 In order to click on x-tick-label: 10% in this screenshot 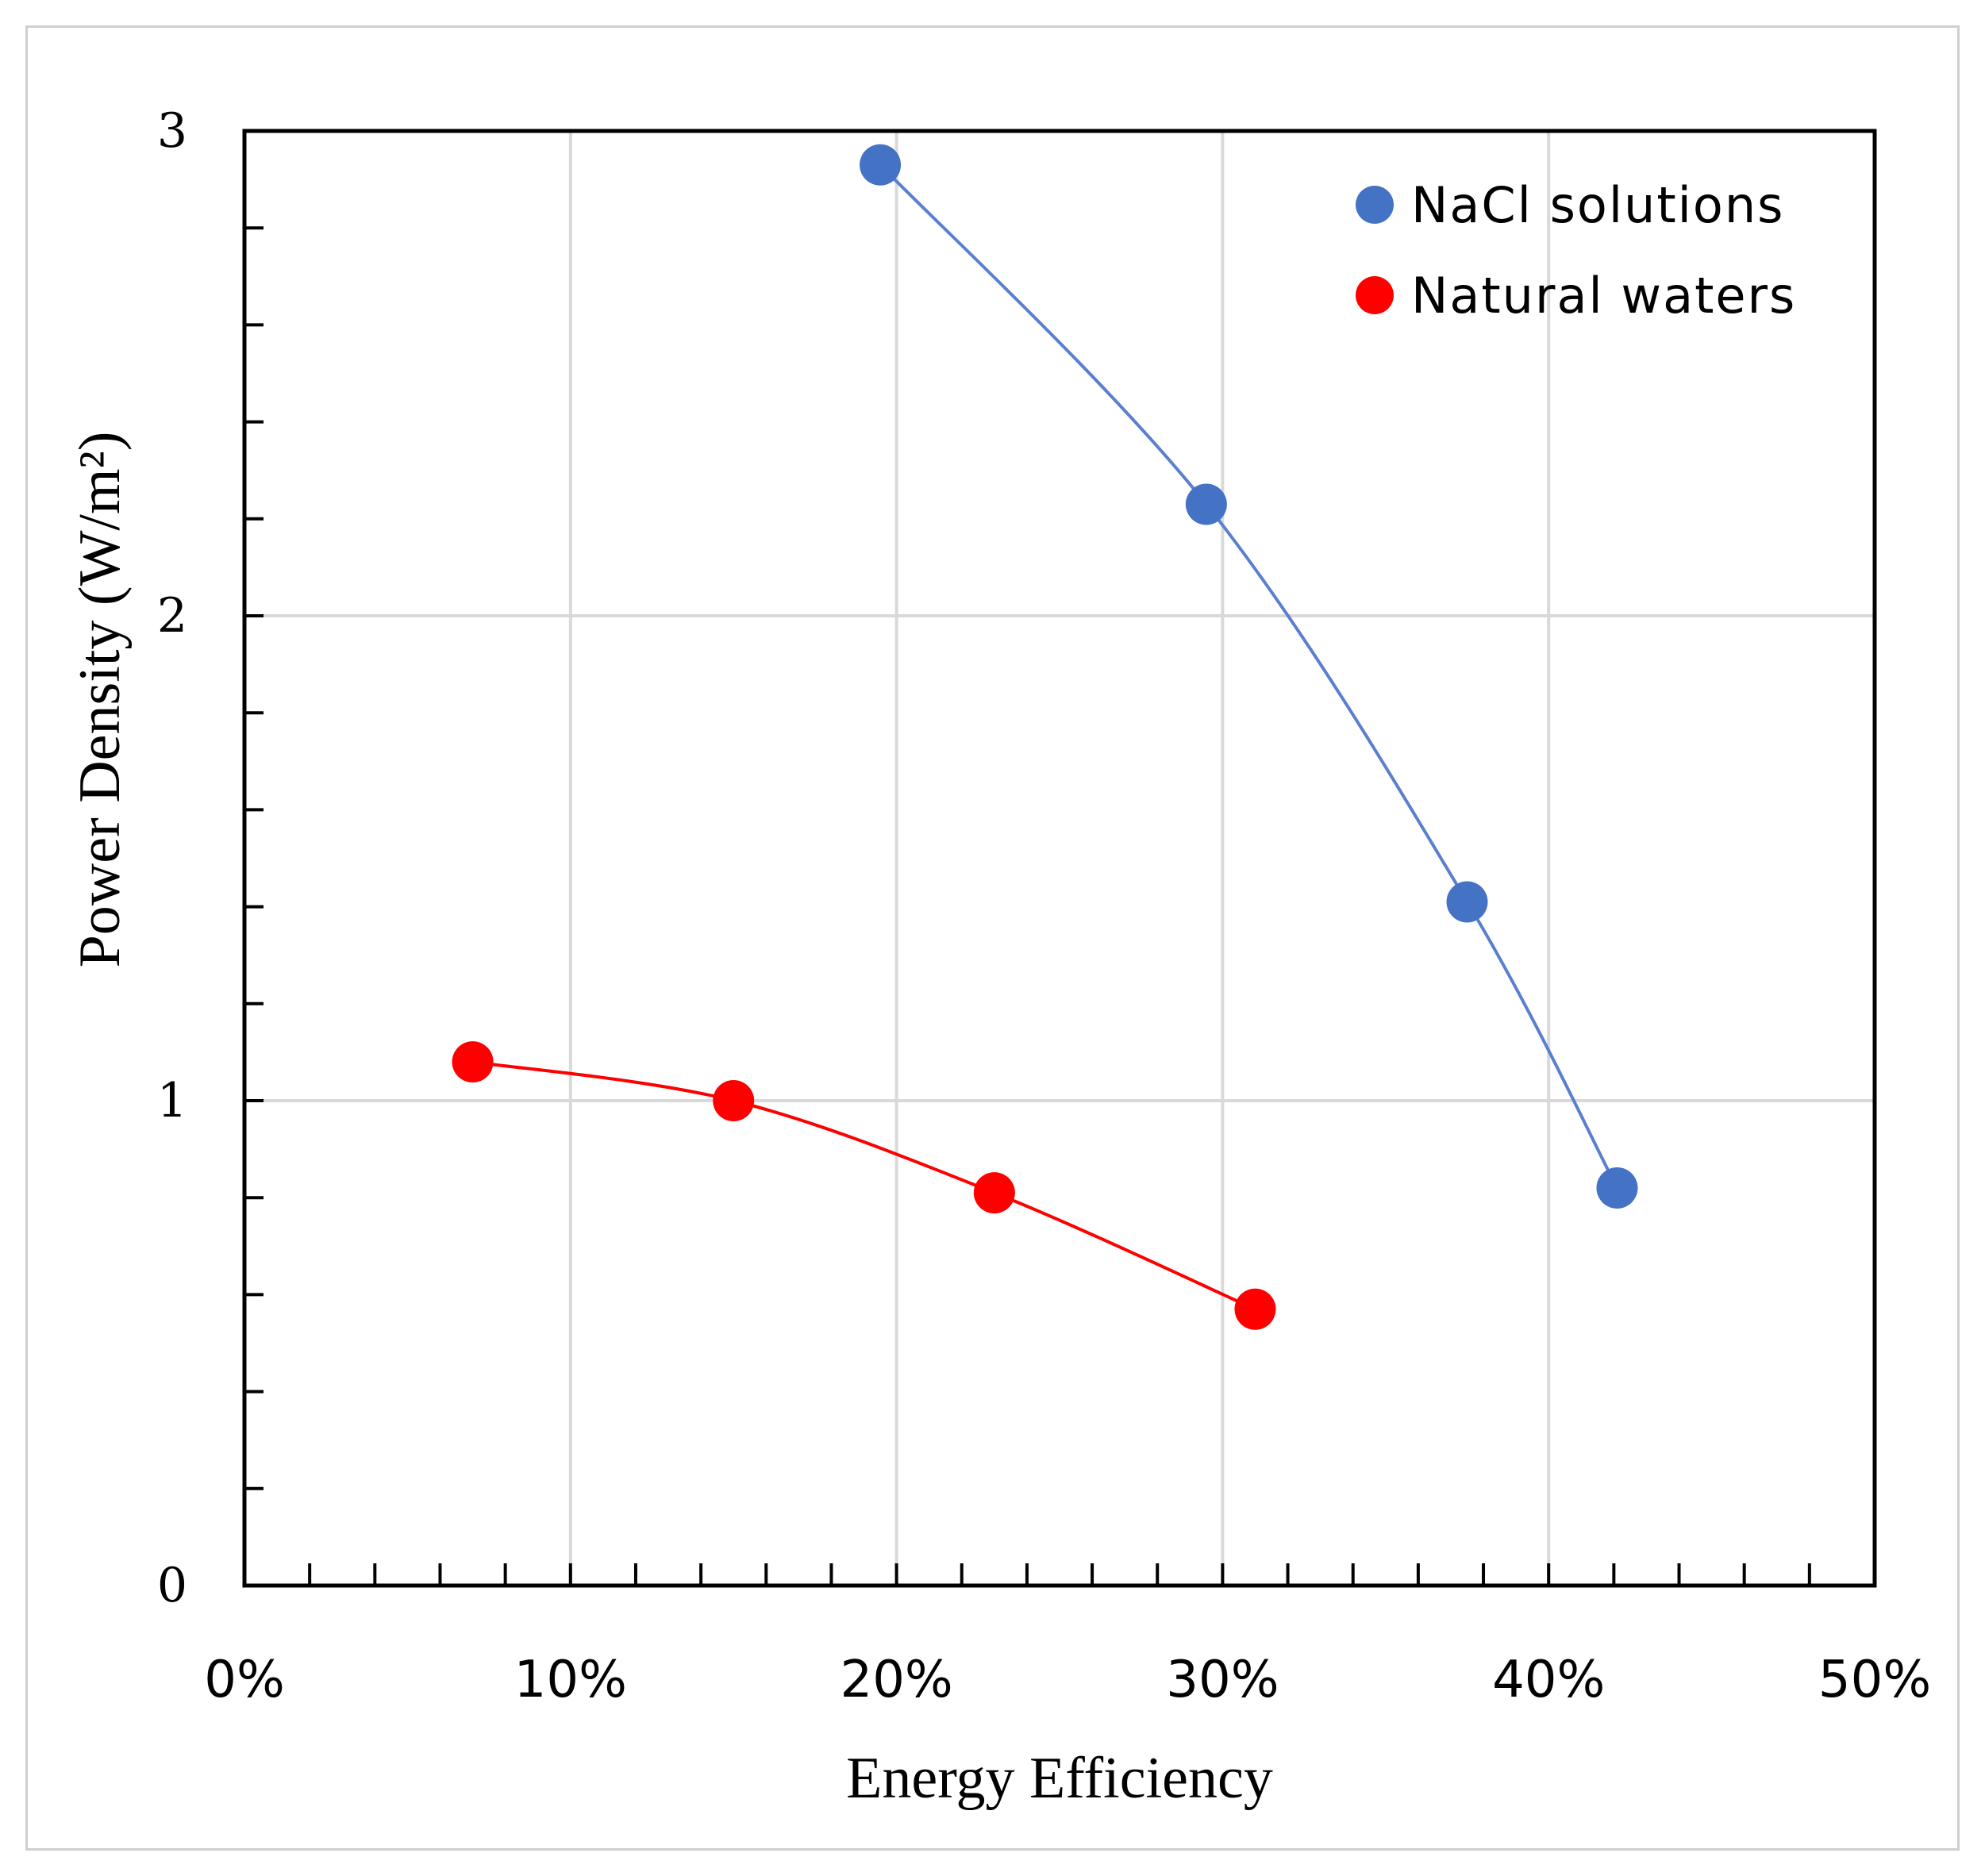, I will do `click(570, 1680)`.